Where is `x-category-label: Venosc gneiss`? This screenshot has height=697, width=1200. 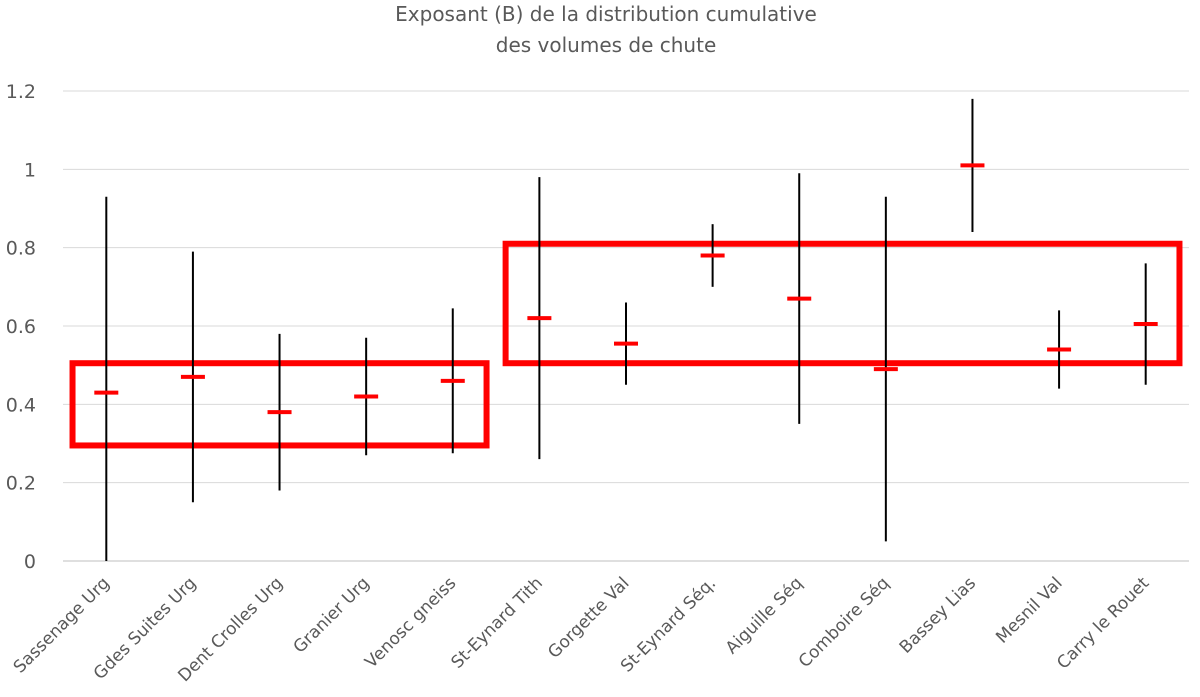
x-category-label: Venosc gneiss is located at coordinates (410, 622).